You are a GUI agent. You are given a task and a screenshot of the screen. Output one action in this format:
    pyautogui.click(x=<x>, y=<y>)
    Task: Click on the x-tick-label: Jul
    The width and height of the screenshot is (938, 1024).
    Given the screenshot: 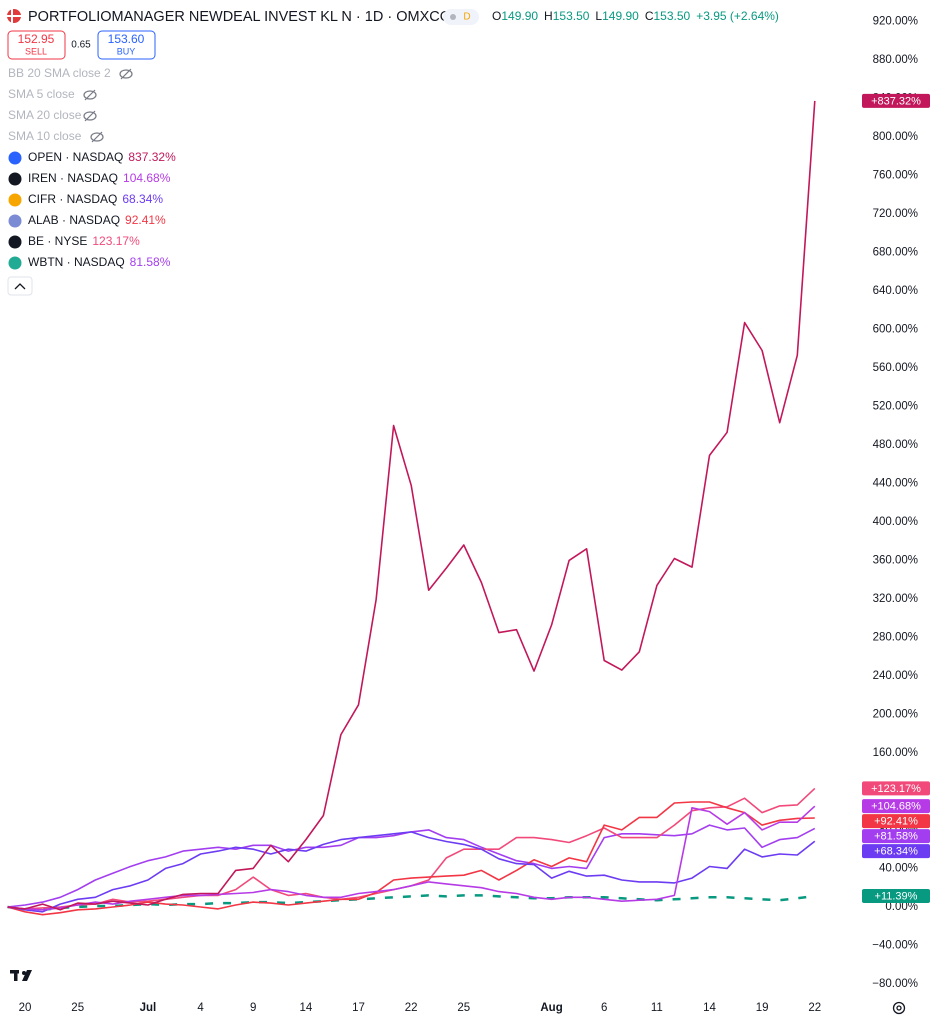 What is the action you would take?
    pyautogui.click(x=148, y=1008)
    